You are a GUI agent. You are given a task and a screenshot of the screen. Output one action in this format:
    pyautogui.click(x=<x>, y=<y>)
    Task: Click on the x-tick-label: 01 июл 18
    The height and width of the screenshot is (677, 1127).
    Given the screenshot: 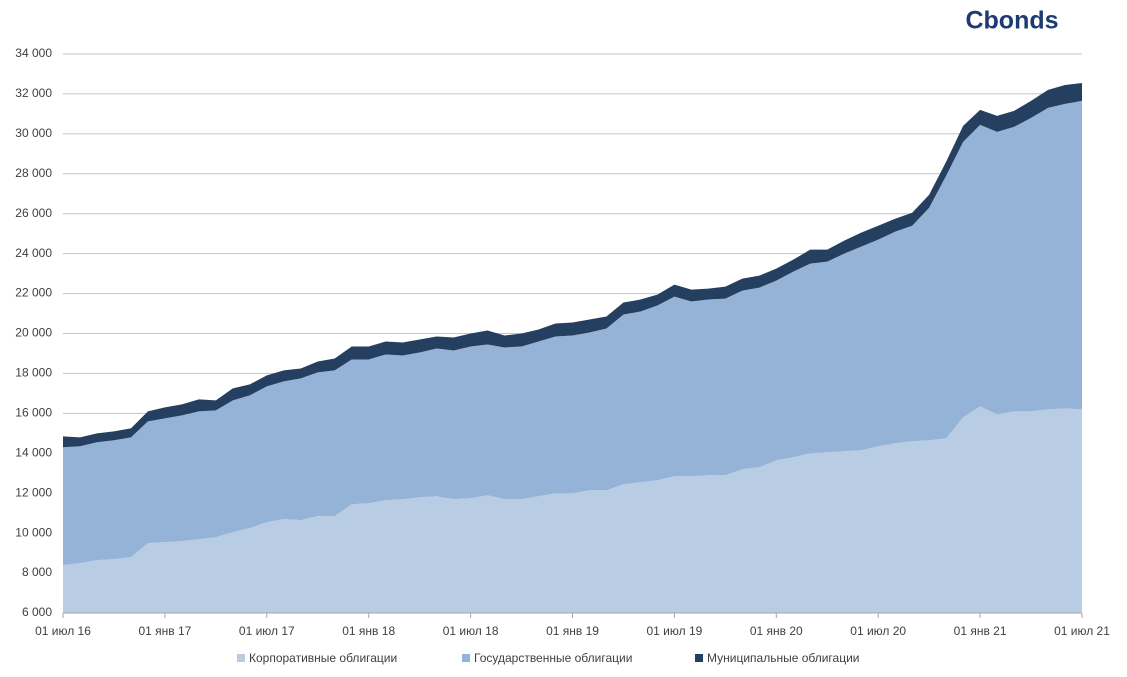 What is the action you would take?
    pyautogui.click(x=471, y=631)
    